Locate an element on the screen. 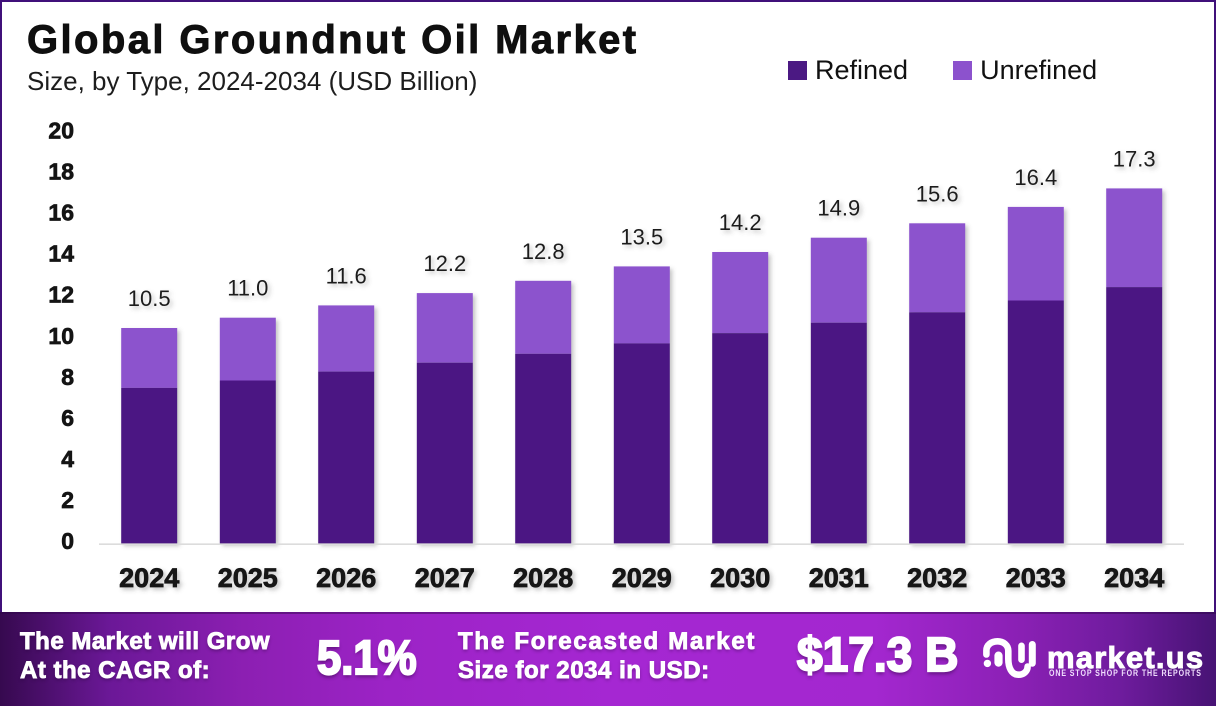 The height and width of the screenshot is (706, 1216). svg-text: 12.2 is located at coordinates (444, 263).